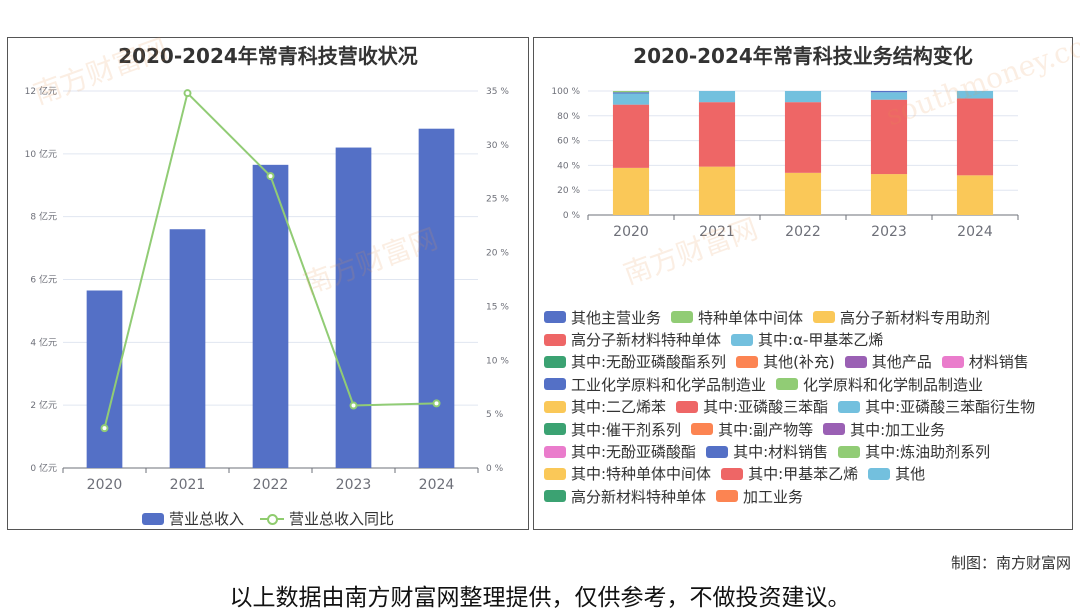  Describe the element at coordinates (497, 146) in the screenshot. I see `y-right-tick-label: 30 %` at that location.